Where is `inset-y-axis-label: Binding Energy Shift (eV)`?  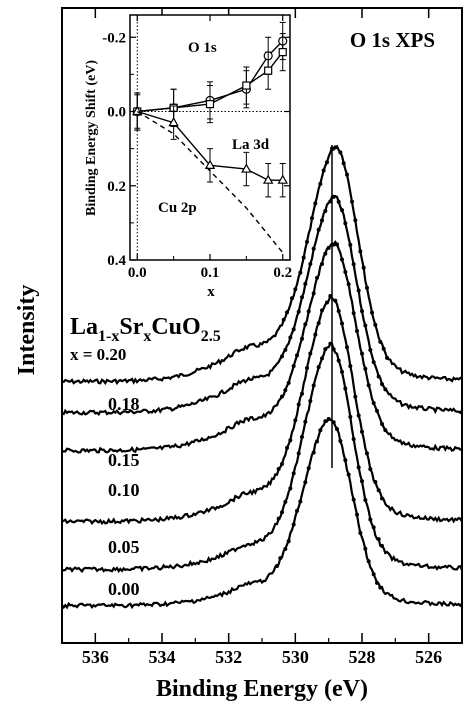 inset-y-axis-label: Binding Energy Shift (eV) is located at coordinates (91, 138).